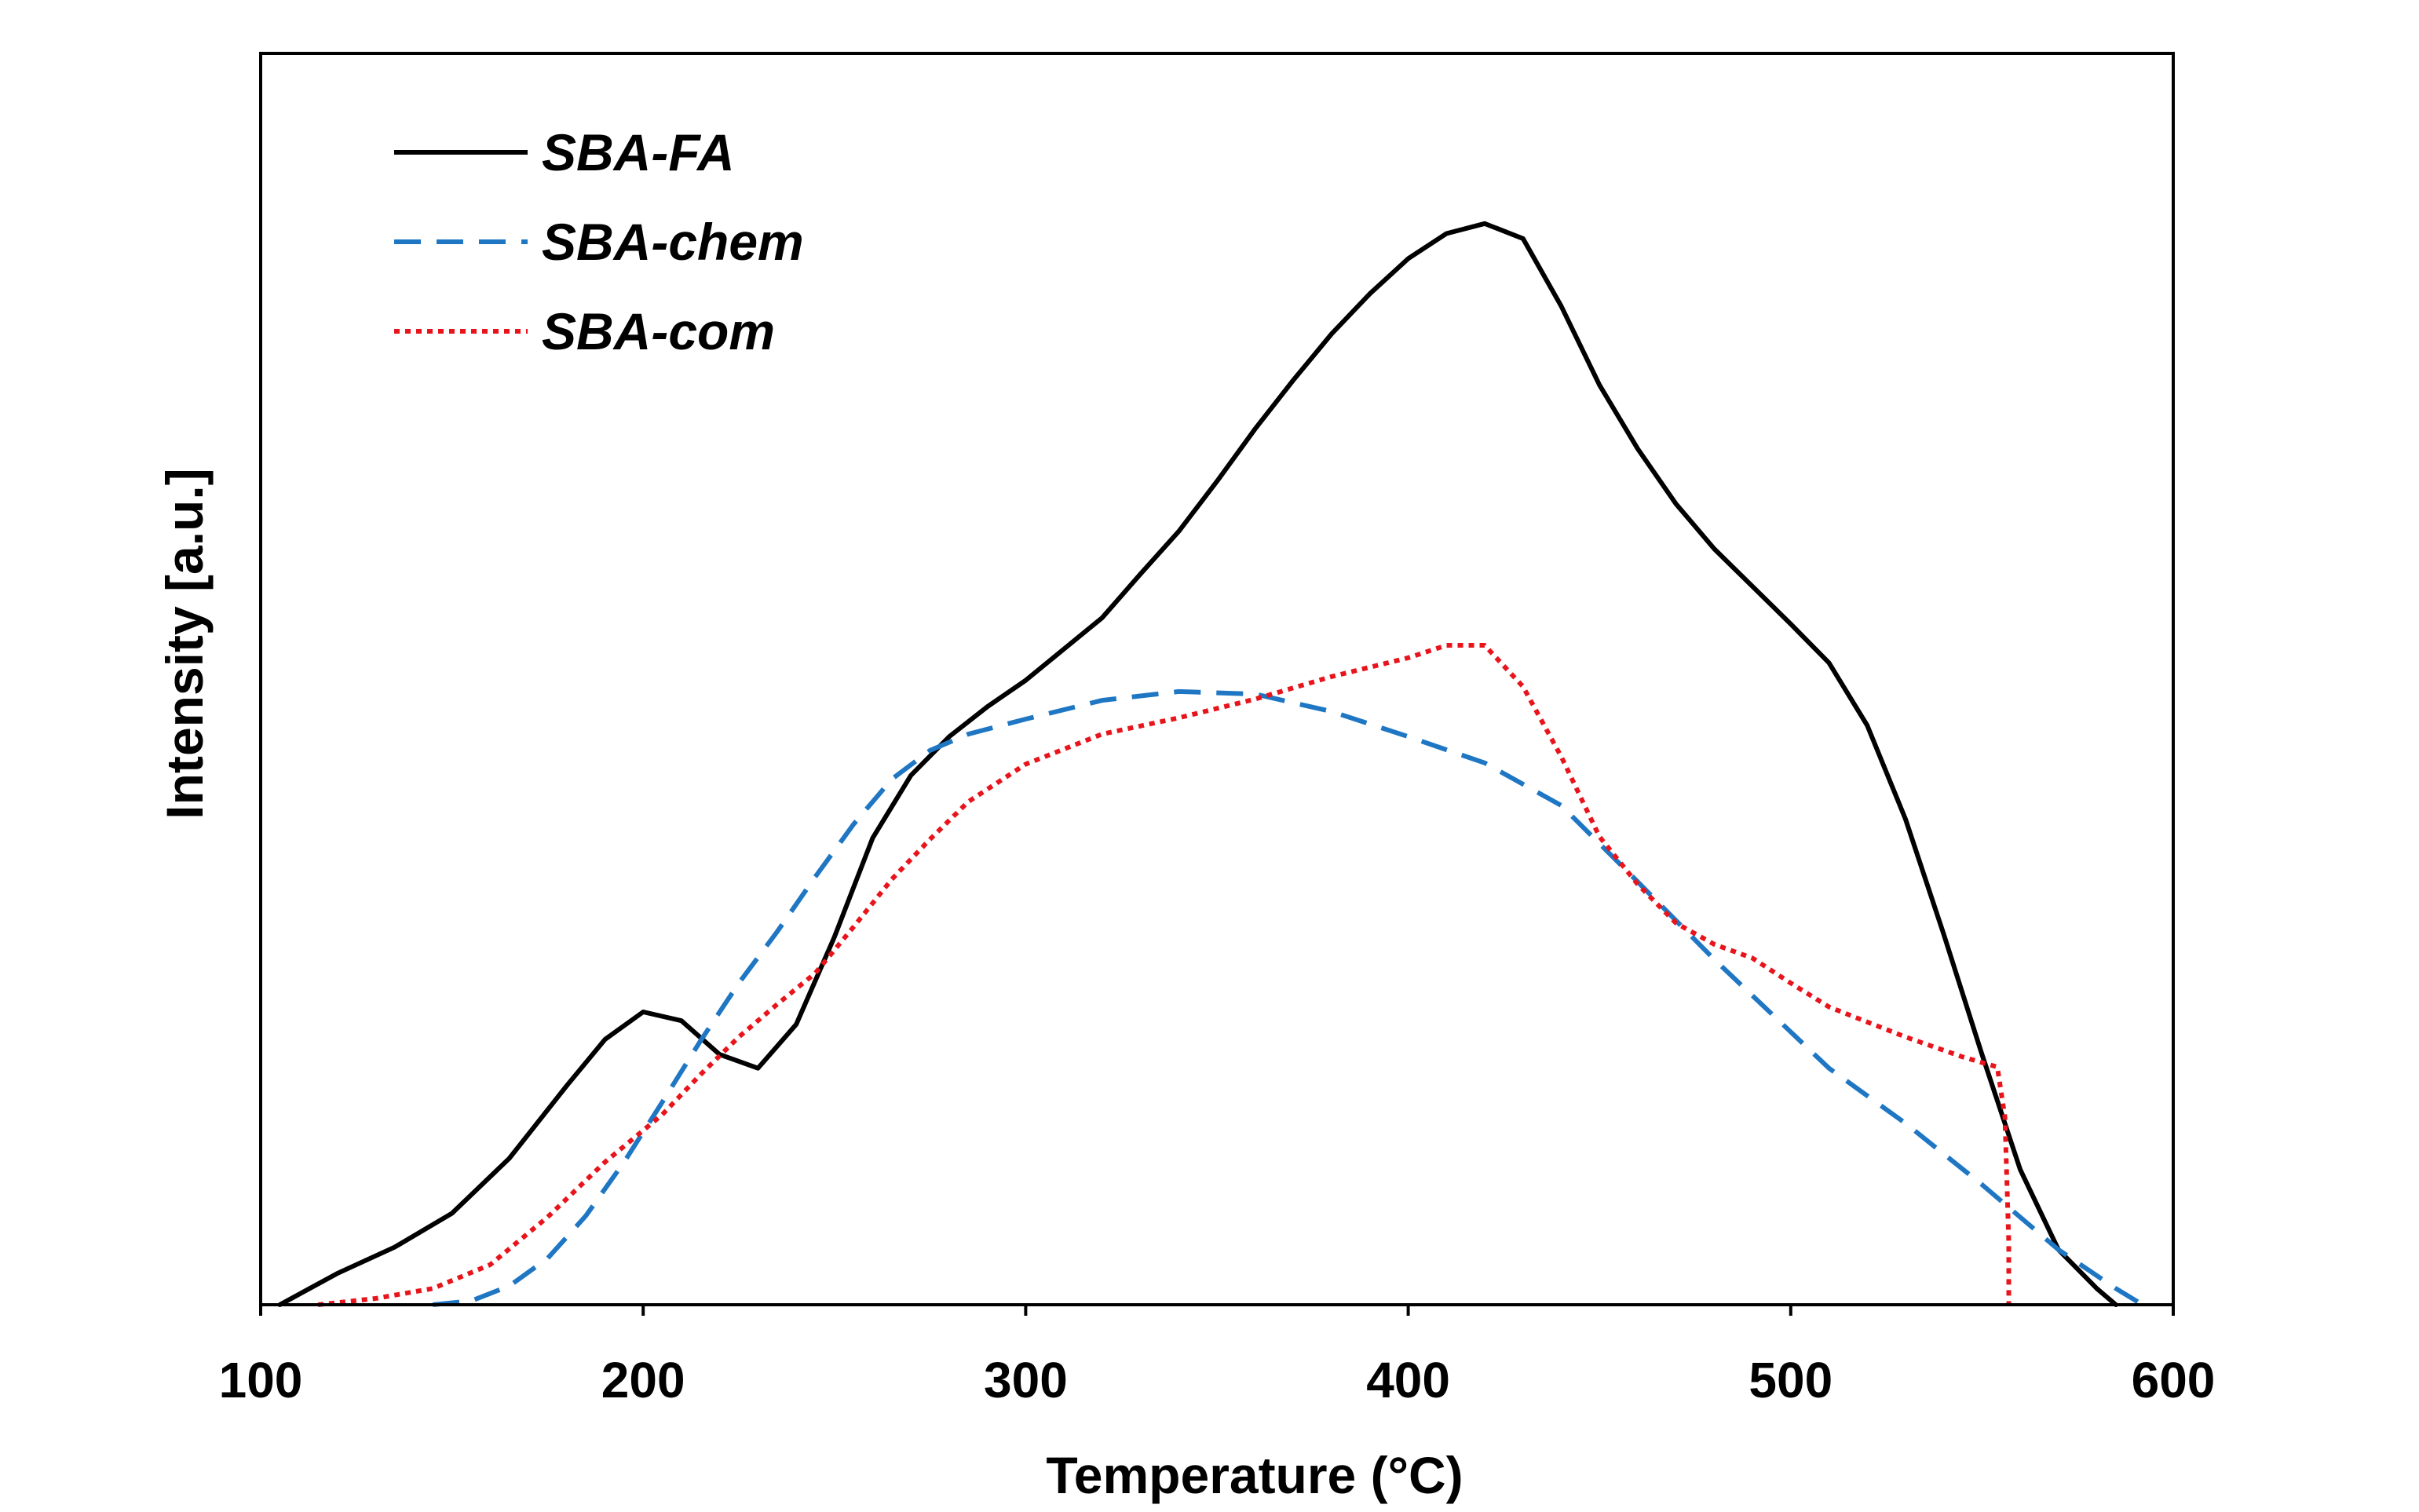 Image resolution: width=2419 pixels, height=1512 pixels. What do you see at coordinates (1254, 1475) in the screenshot?
I see `x-axis-title: Temperature (°C)` at bounding box center [1254, 1475].